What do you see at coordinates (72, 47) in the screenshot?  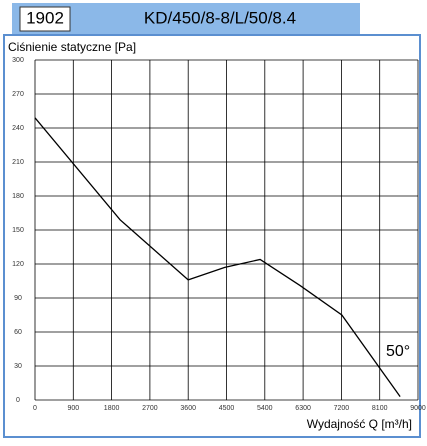 I see `y-axis-title: Ciśnienie statyczne [Pa]` at bounding box center [72, 47].